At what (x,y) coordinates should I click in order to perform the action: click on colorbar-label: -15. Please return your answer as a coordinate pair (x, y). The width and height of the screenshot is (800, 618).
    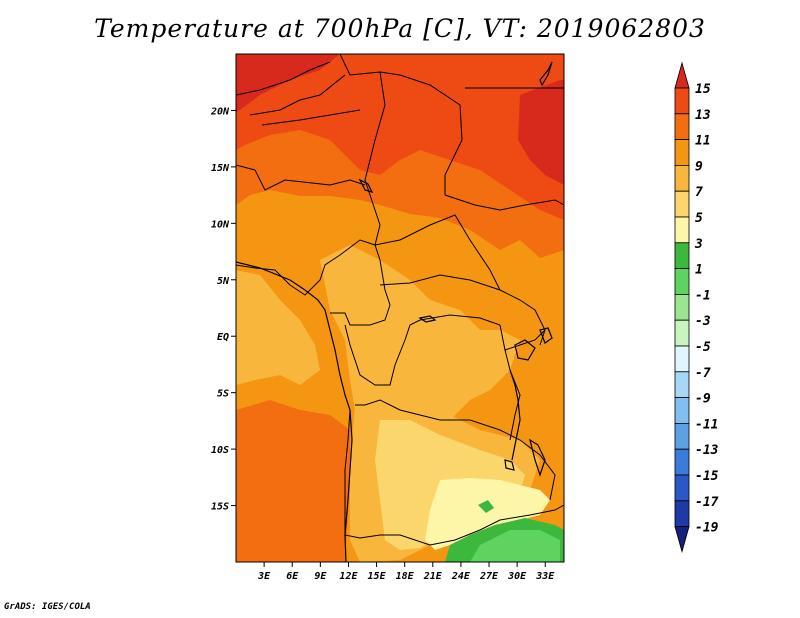
    Looking at the image, I should click on (707, 476).